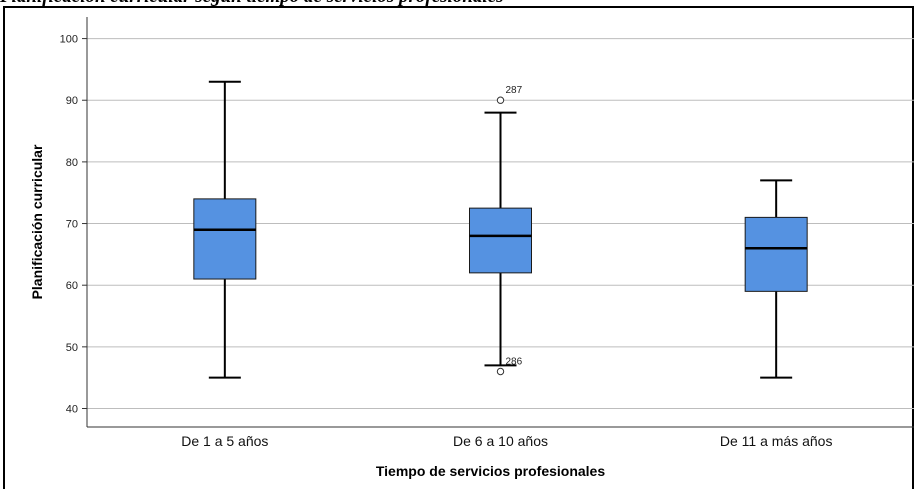 Image resolution: width=917 pixels, height=489 pixels. Describe the element at coordinates (776, 441) in the screenshot. I see `x-tick-label: De 11 a más años` at that location.